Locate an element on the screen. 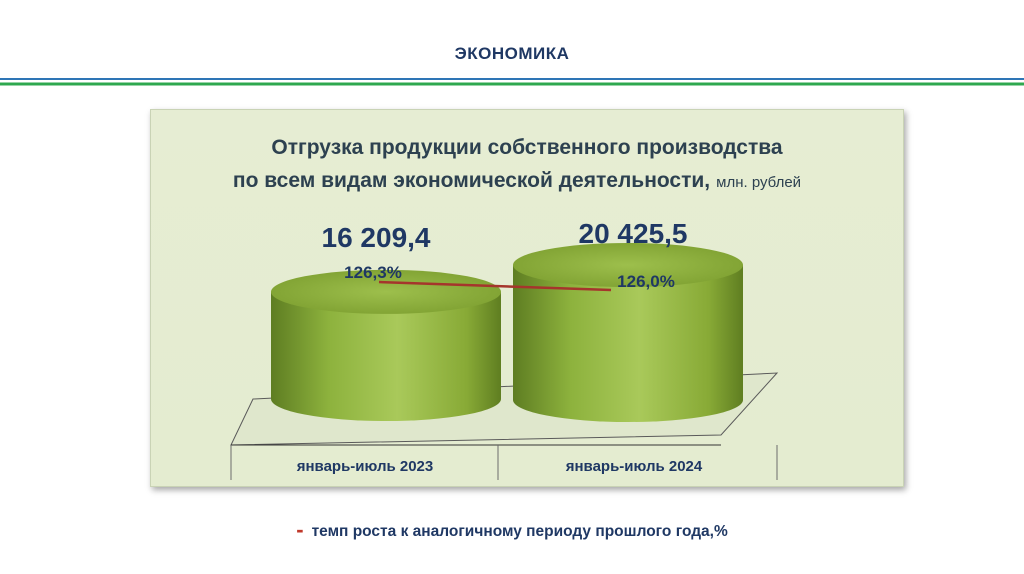  section-title: ЭКОНОМИКА is located at coordinates (512, 53).